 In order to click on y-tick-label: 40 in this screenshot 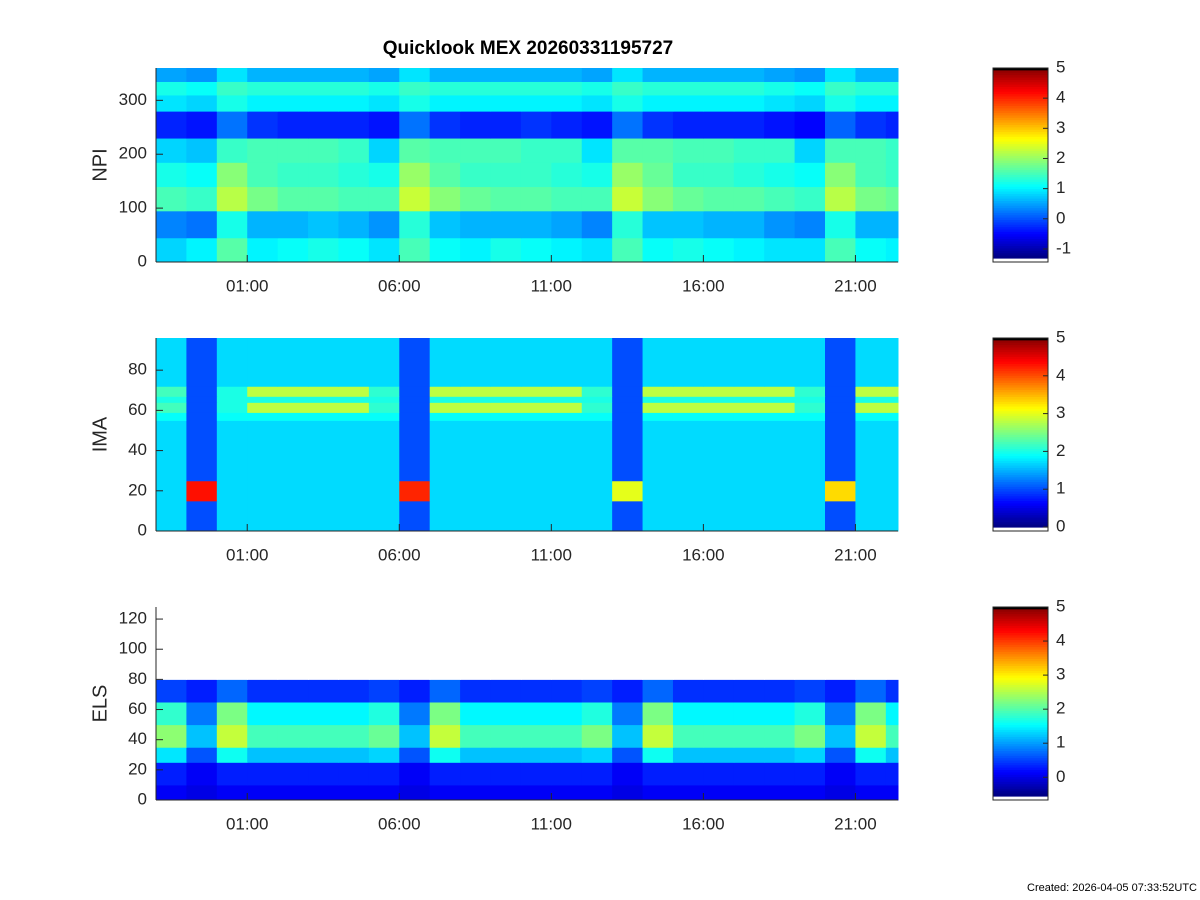, I will do `click(137, 738)`.